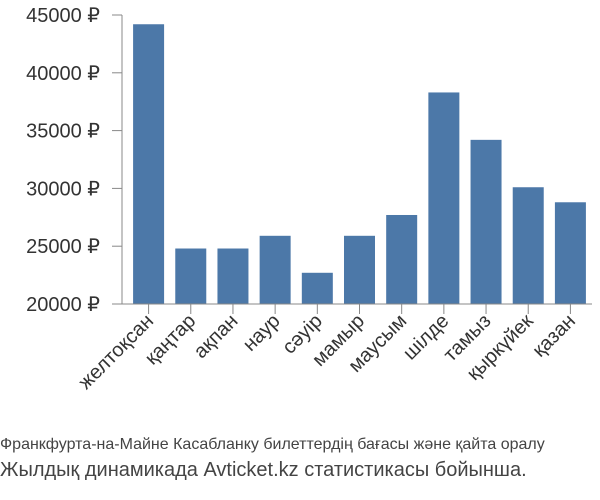  Describe the element at coordinates (63, 189) in the screenshot. I see `y-tick-label: 30000 ₽` at that location.